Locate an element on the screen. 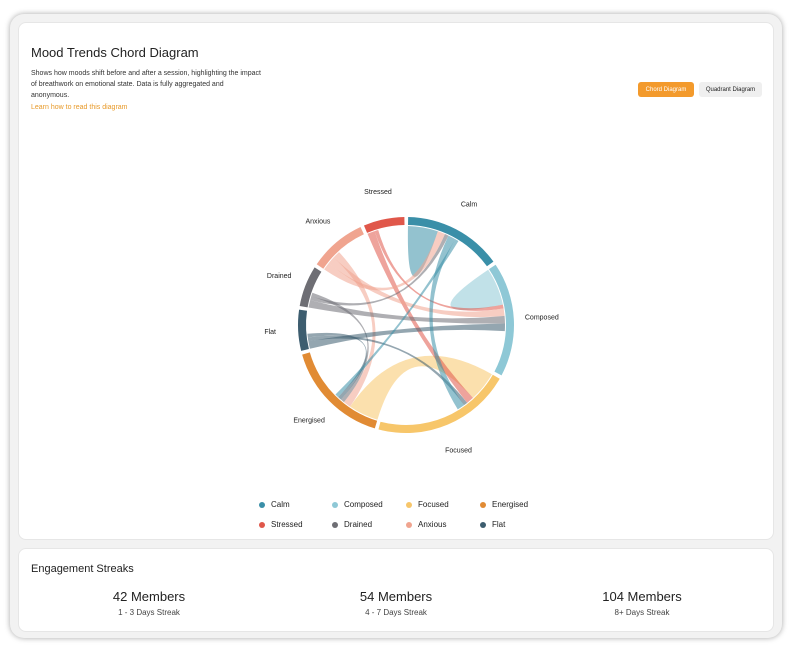 This screenshot has height=649, width=800. legend-label: Drained is located at coordinates (358, 524).